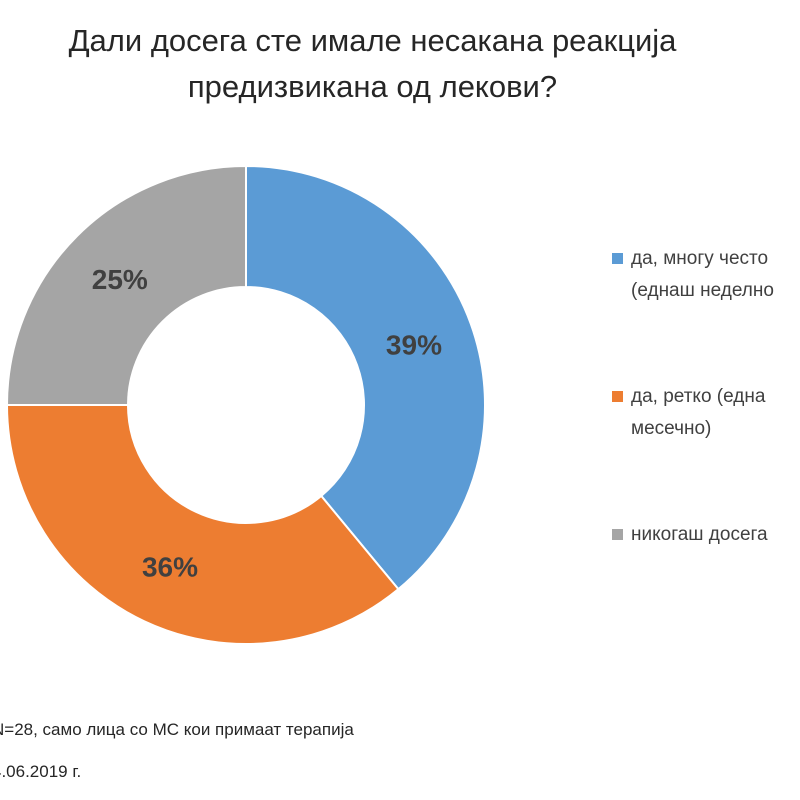 The image size is (800, 800). I want to click on legend-item-often: да, многу често (еднаш неделно, so click(706, 278).